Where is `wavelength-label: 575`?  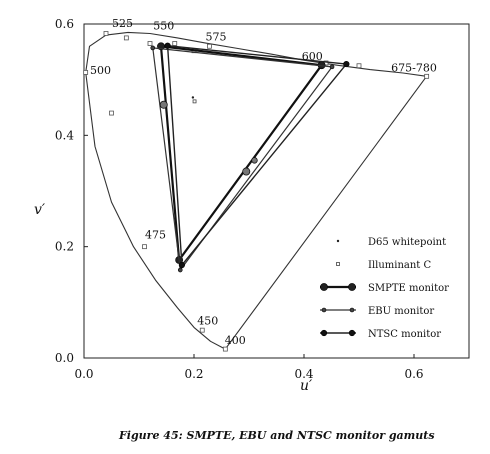
wavelength-label: 575 is located at coordinates (216, 37).